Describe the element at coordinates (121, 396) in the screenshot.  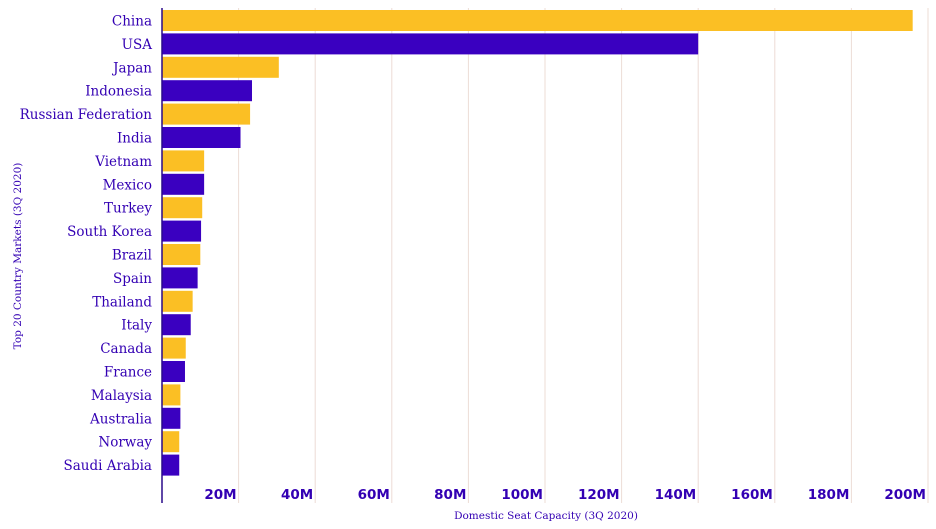
I see `category-label: Malaysia` at that location.